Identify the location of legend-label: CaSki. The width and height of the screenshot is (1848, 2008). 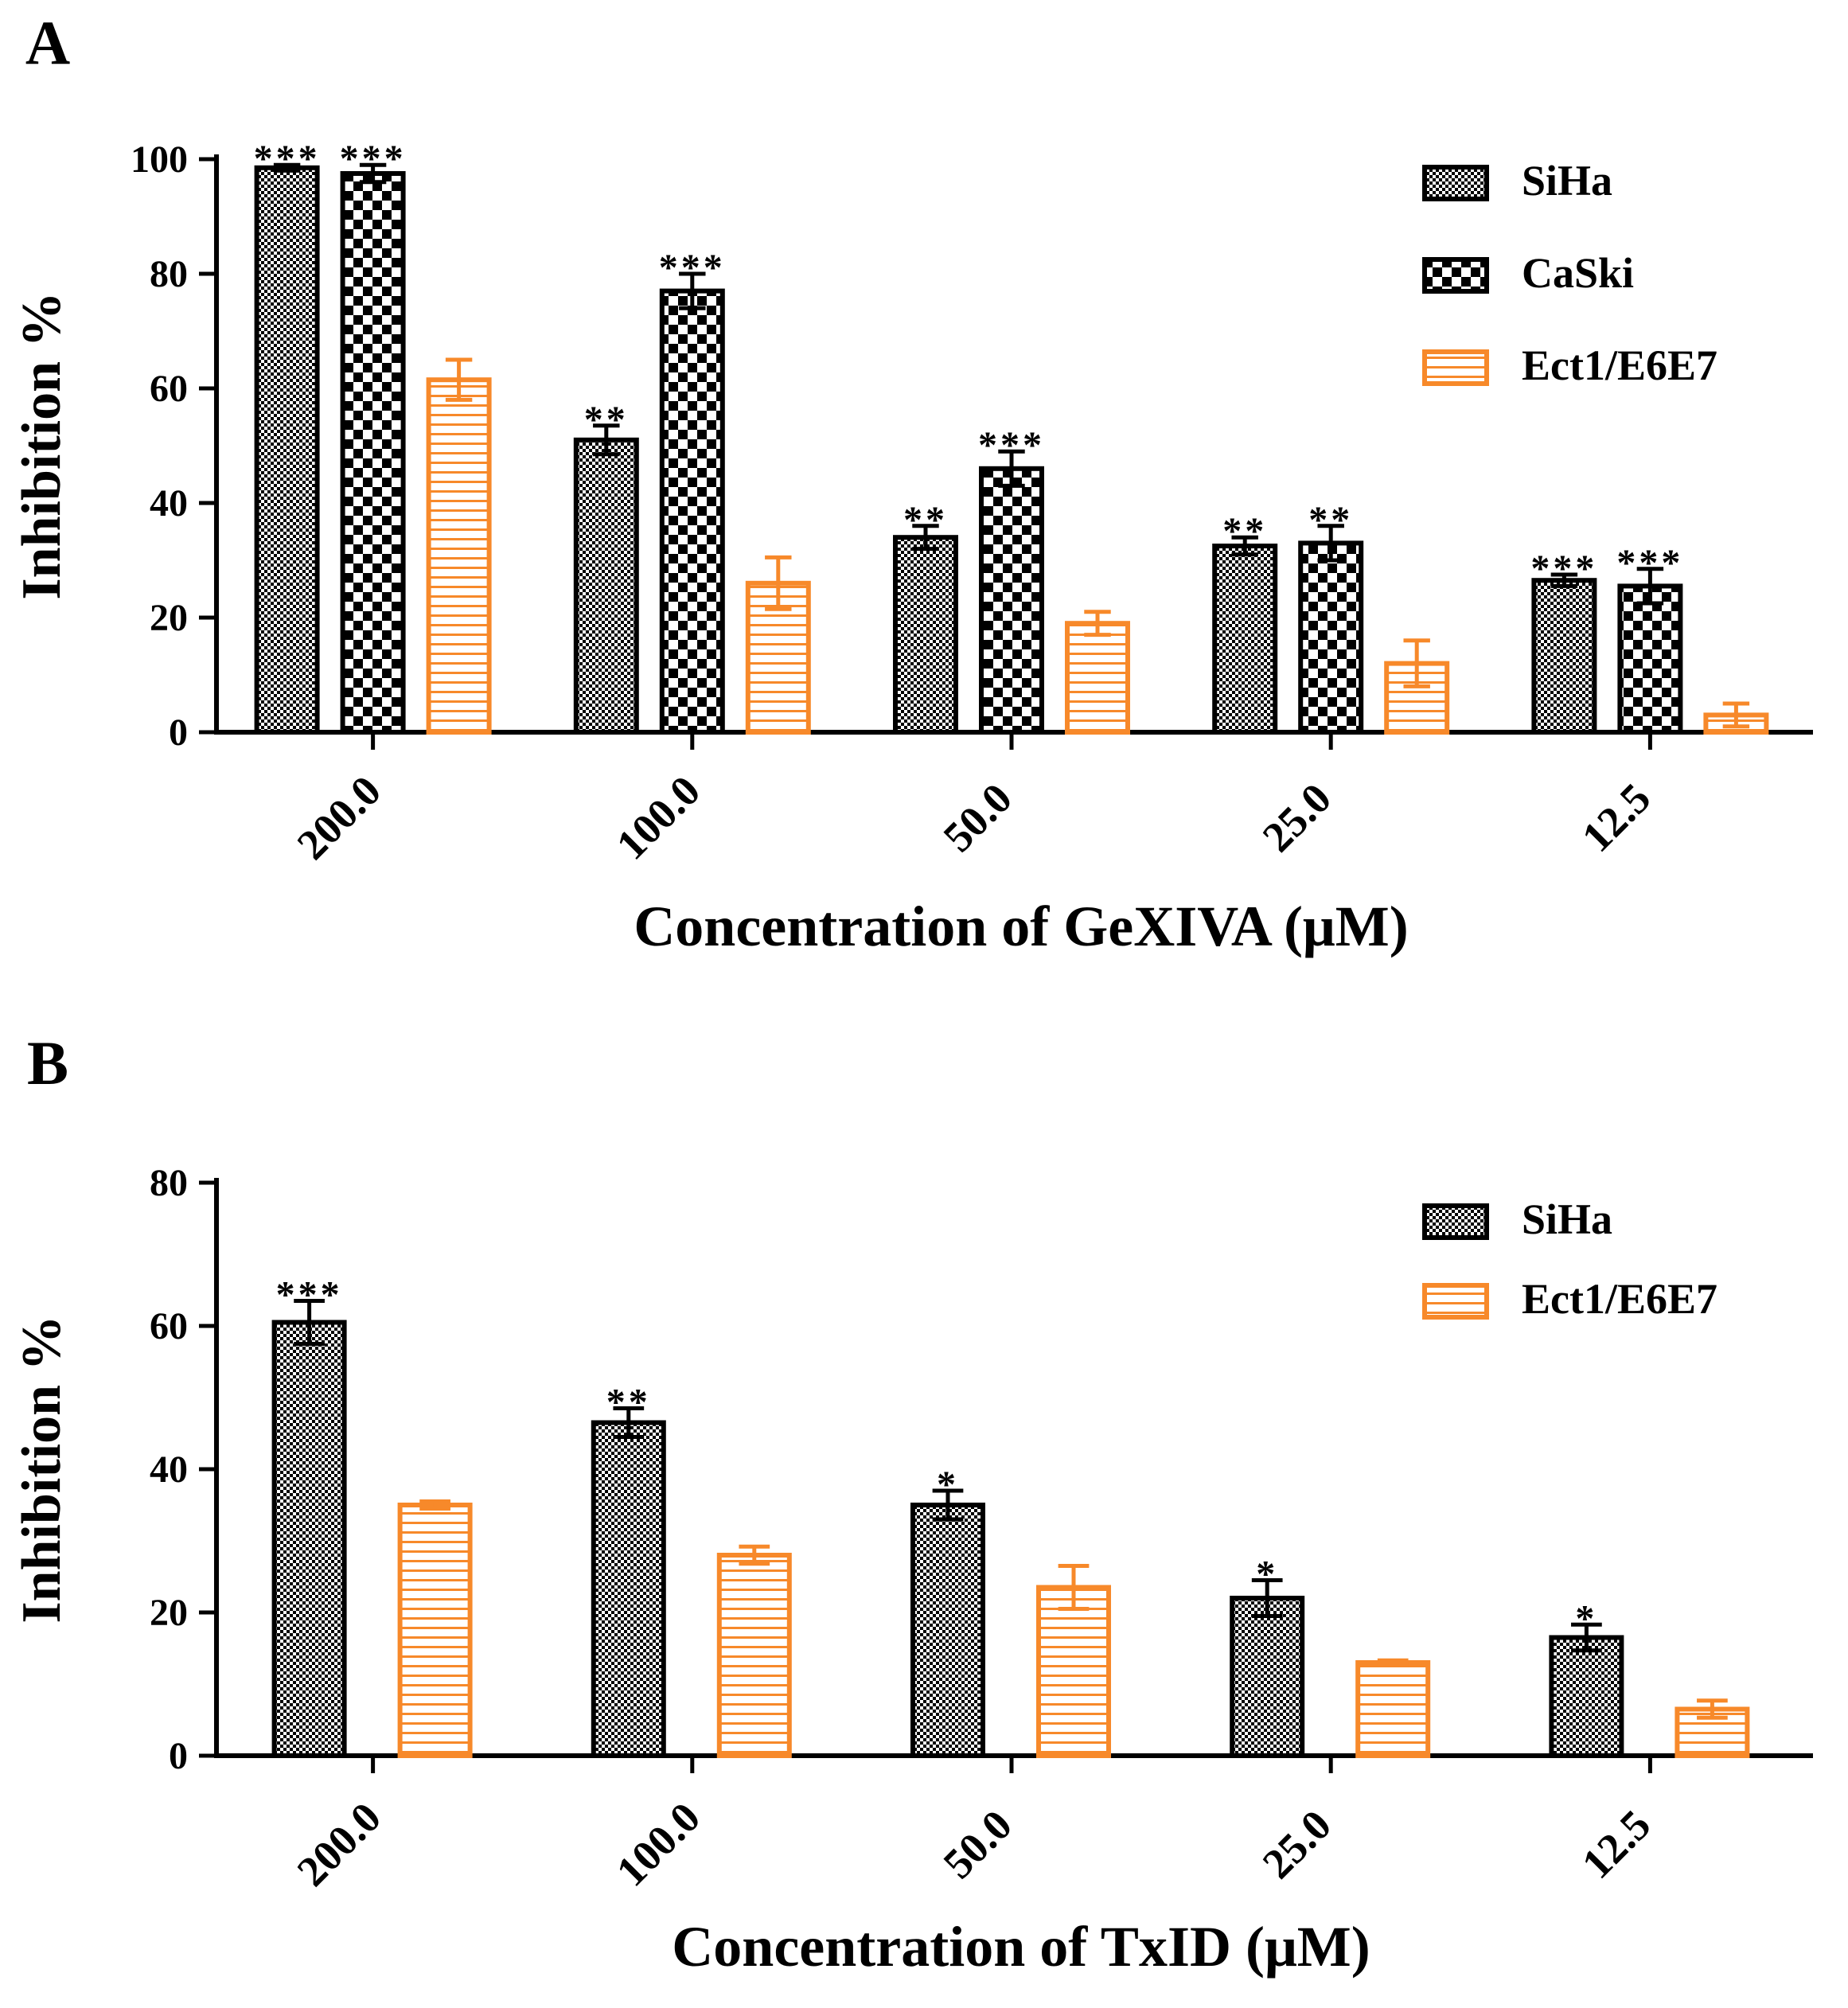
(1578, 273).